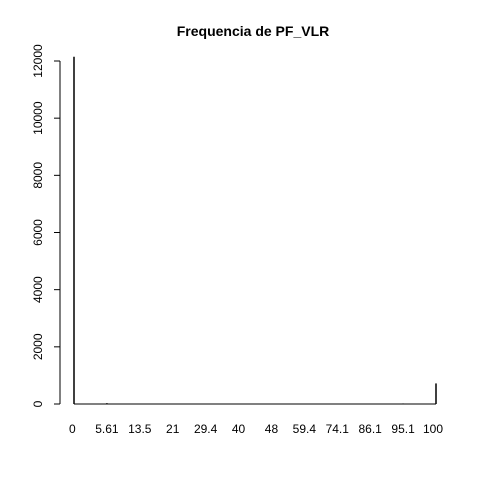  I want to click on y-tick-label: 2000, so click(38, 346).